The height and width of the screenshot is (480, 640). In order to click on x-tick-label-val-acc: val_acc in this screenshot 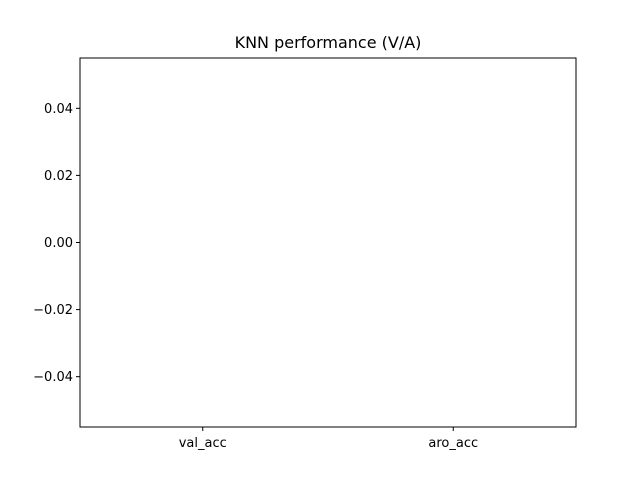, I will do `click(203, 443)`.